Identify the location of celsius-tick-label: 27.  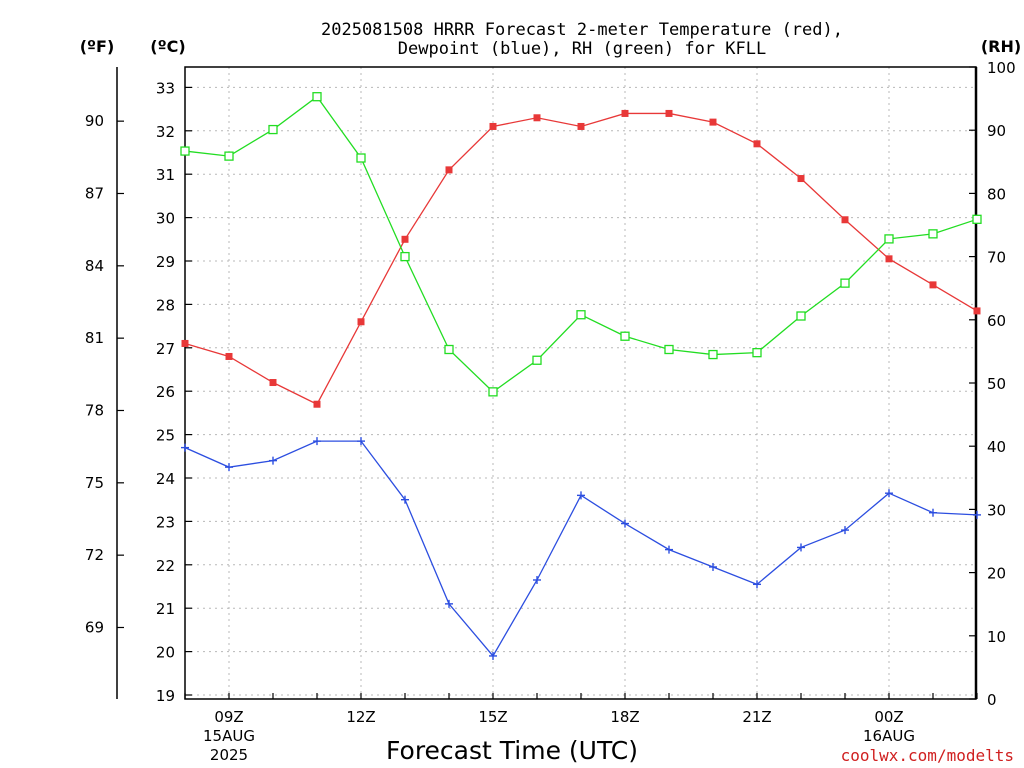
(165, 349).